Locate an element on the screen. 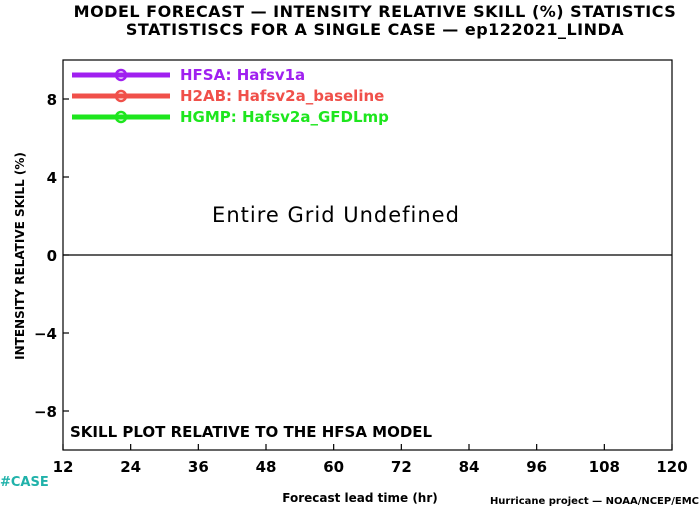 The image size is (700, 506). x-tick-label: 48 is located at coordinates (266, 467).